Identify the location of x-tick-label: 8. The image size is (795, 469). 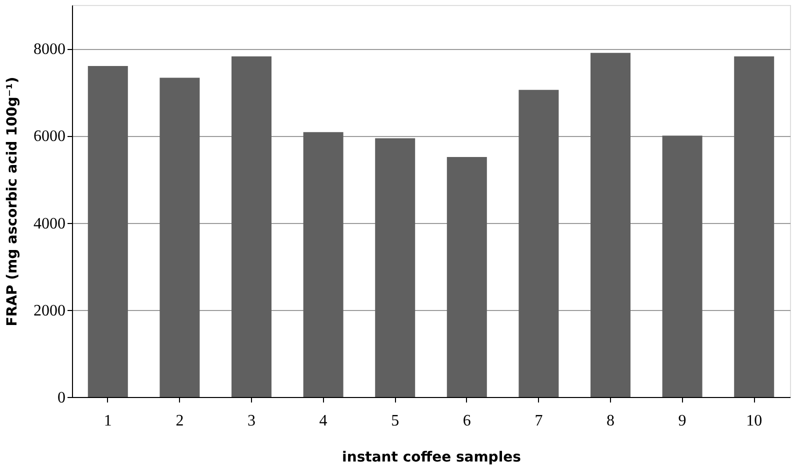
(610, 421).